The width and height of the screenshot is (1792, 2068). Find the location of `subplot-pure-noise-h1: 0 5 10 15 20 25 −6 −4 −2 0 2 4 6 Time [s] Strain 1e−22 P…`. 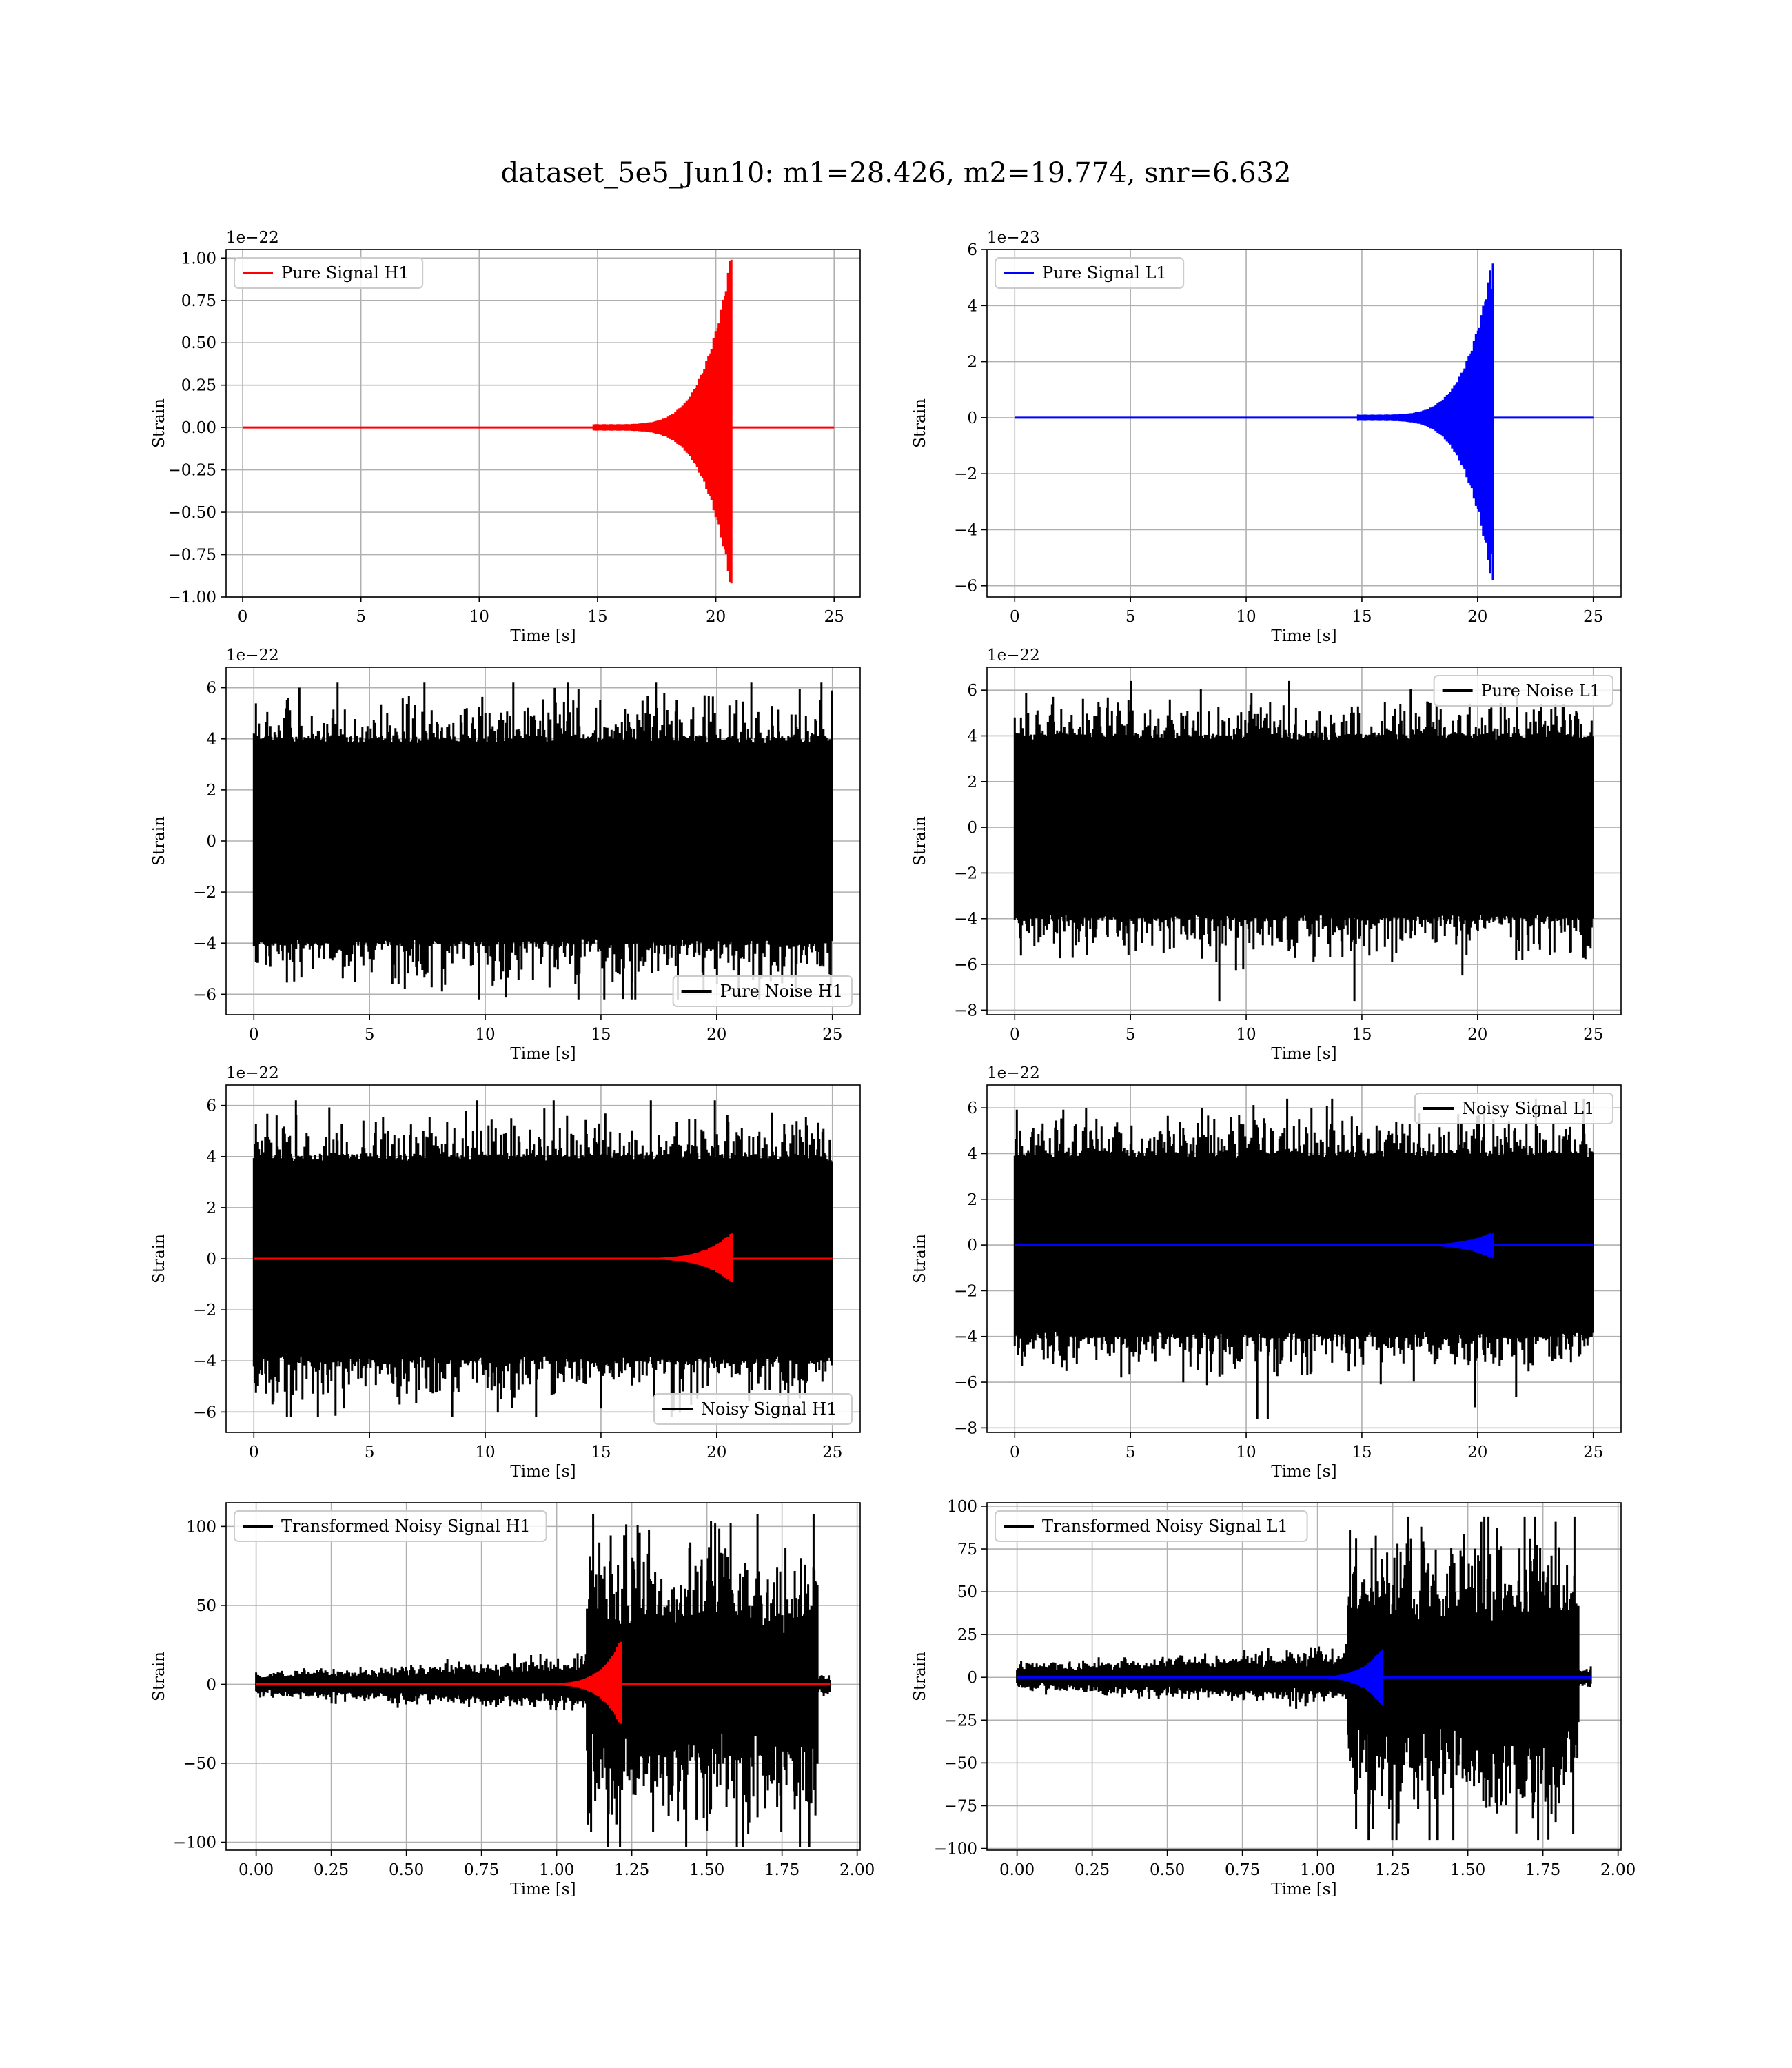

subplot-pure-noise-h1: 0 5 10 15 20 25 −6 −4 −2 0 2 4 6 Time [s] Strain 1e−22 P… is located at coordinates (505, 855).